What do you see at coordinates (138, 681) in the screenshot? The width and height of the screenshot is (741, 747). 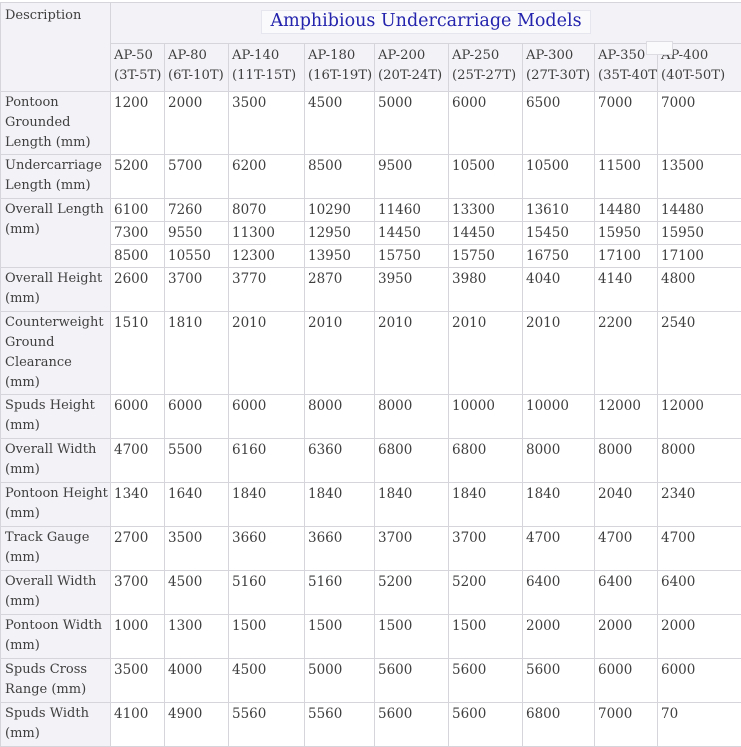 I see `value-cell: 3500` at bounding box center [138, 681].